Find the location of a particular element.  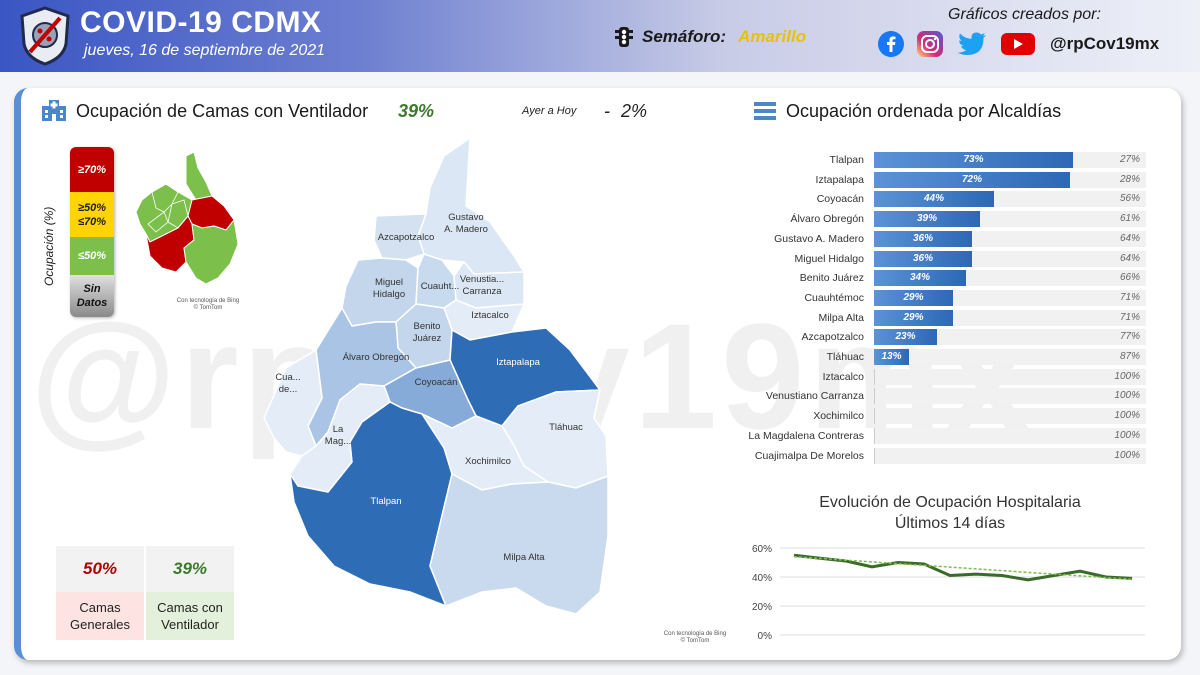

bar-label: Miguel Hidalgo is located at coordinates (829, 259).